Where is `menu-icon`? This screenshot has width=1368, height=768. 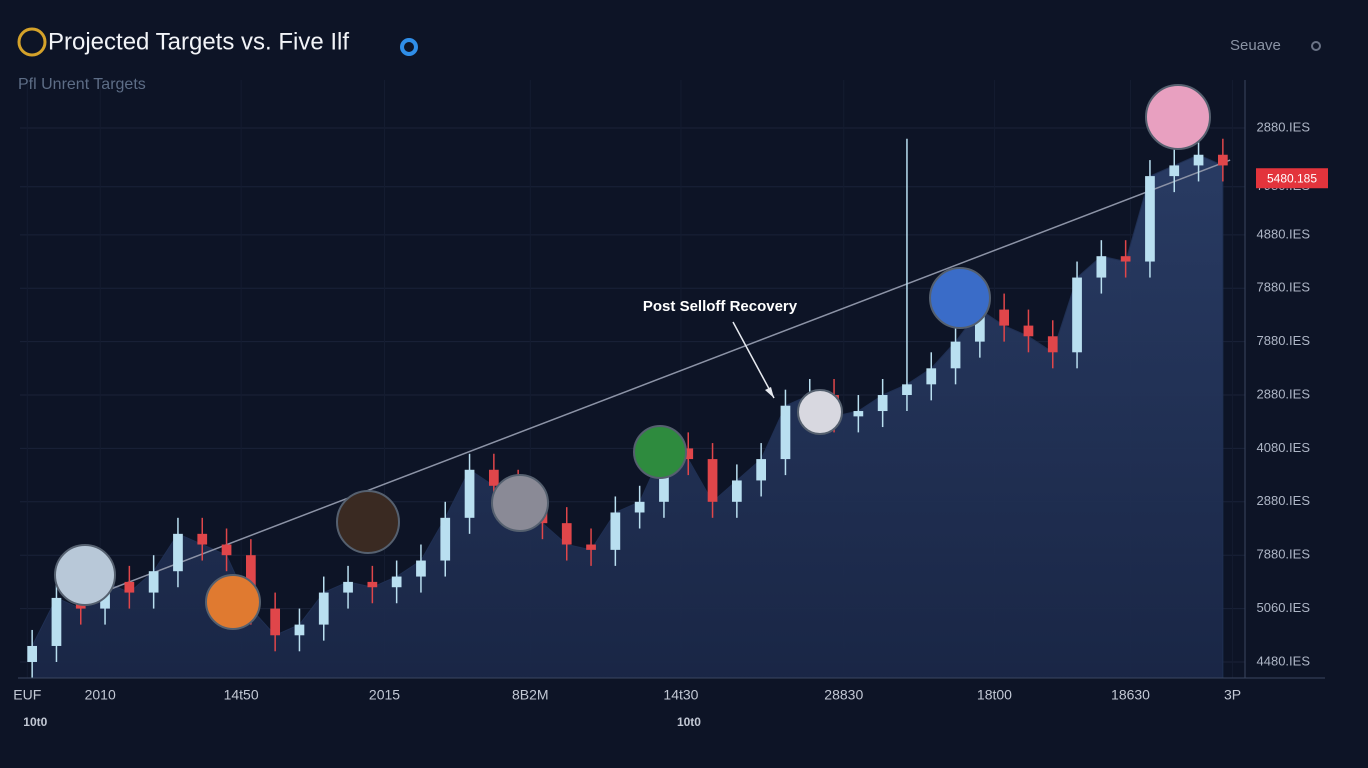 menu-icon is located at coordinates (1316, 46).